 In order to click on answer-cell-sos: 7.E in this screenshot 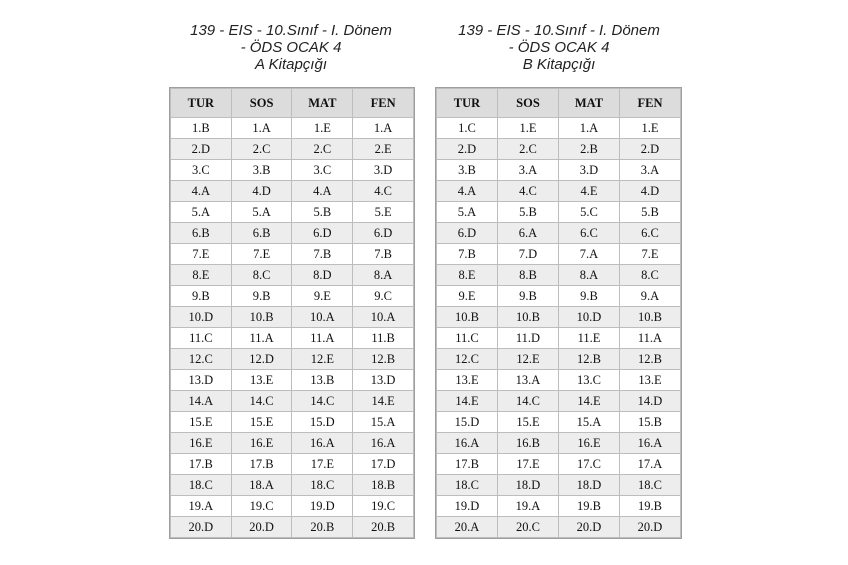, I will do `click(261, 254)`.